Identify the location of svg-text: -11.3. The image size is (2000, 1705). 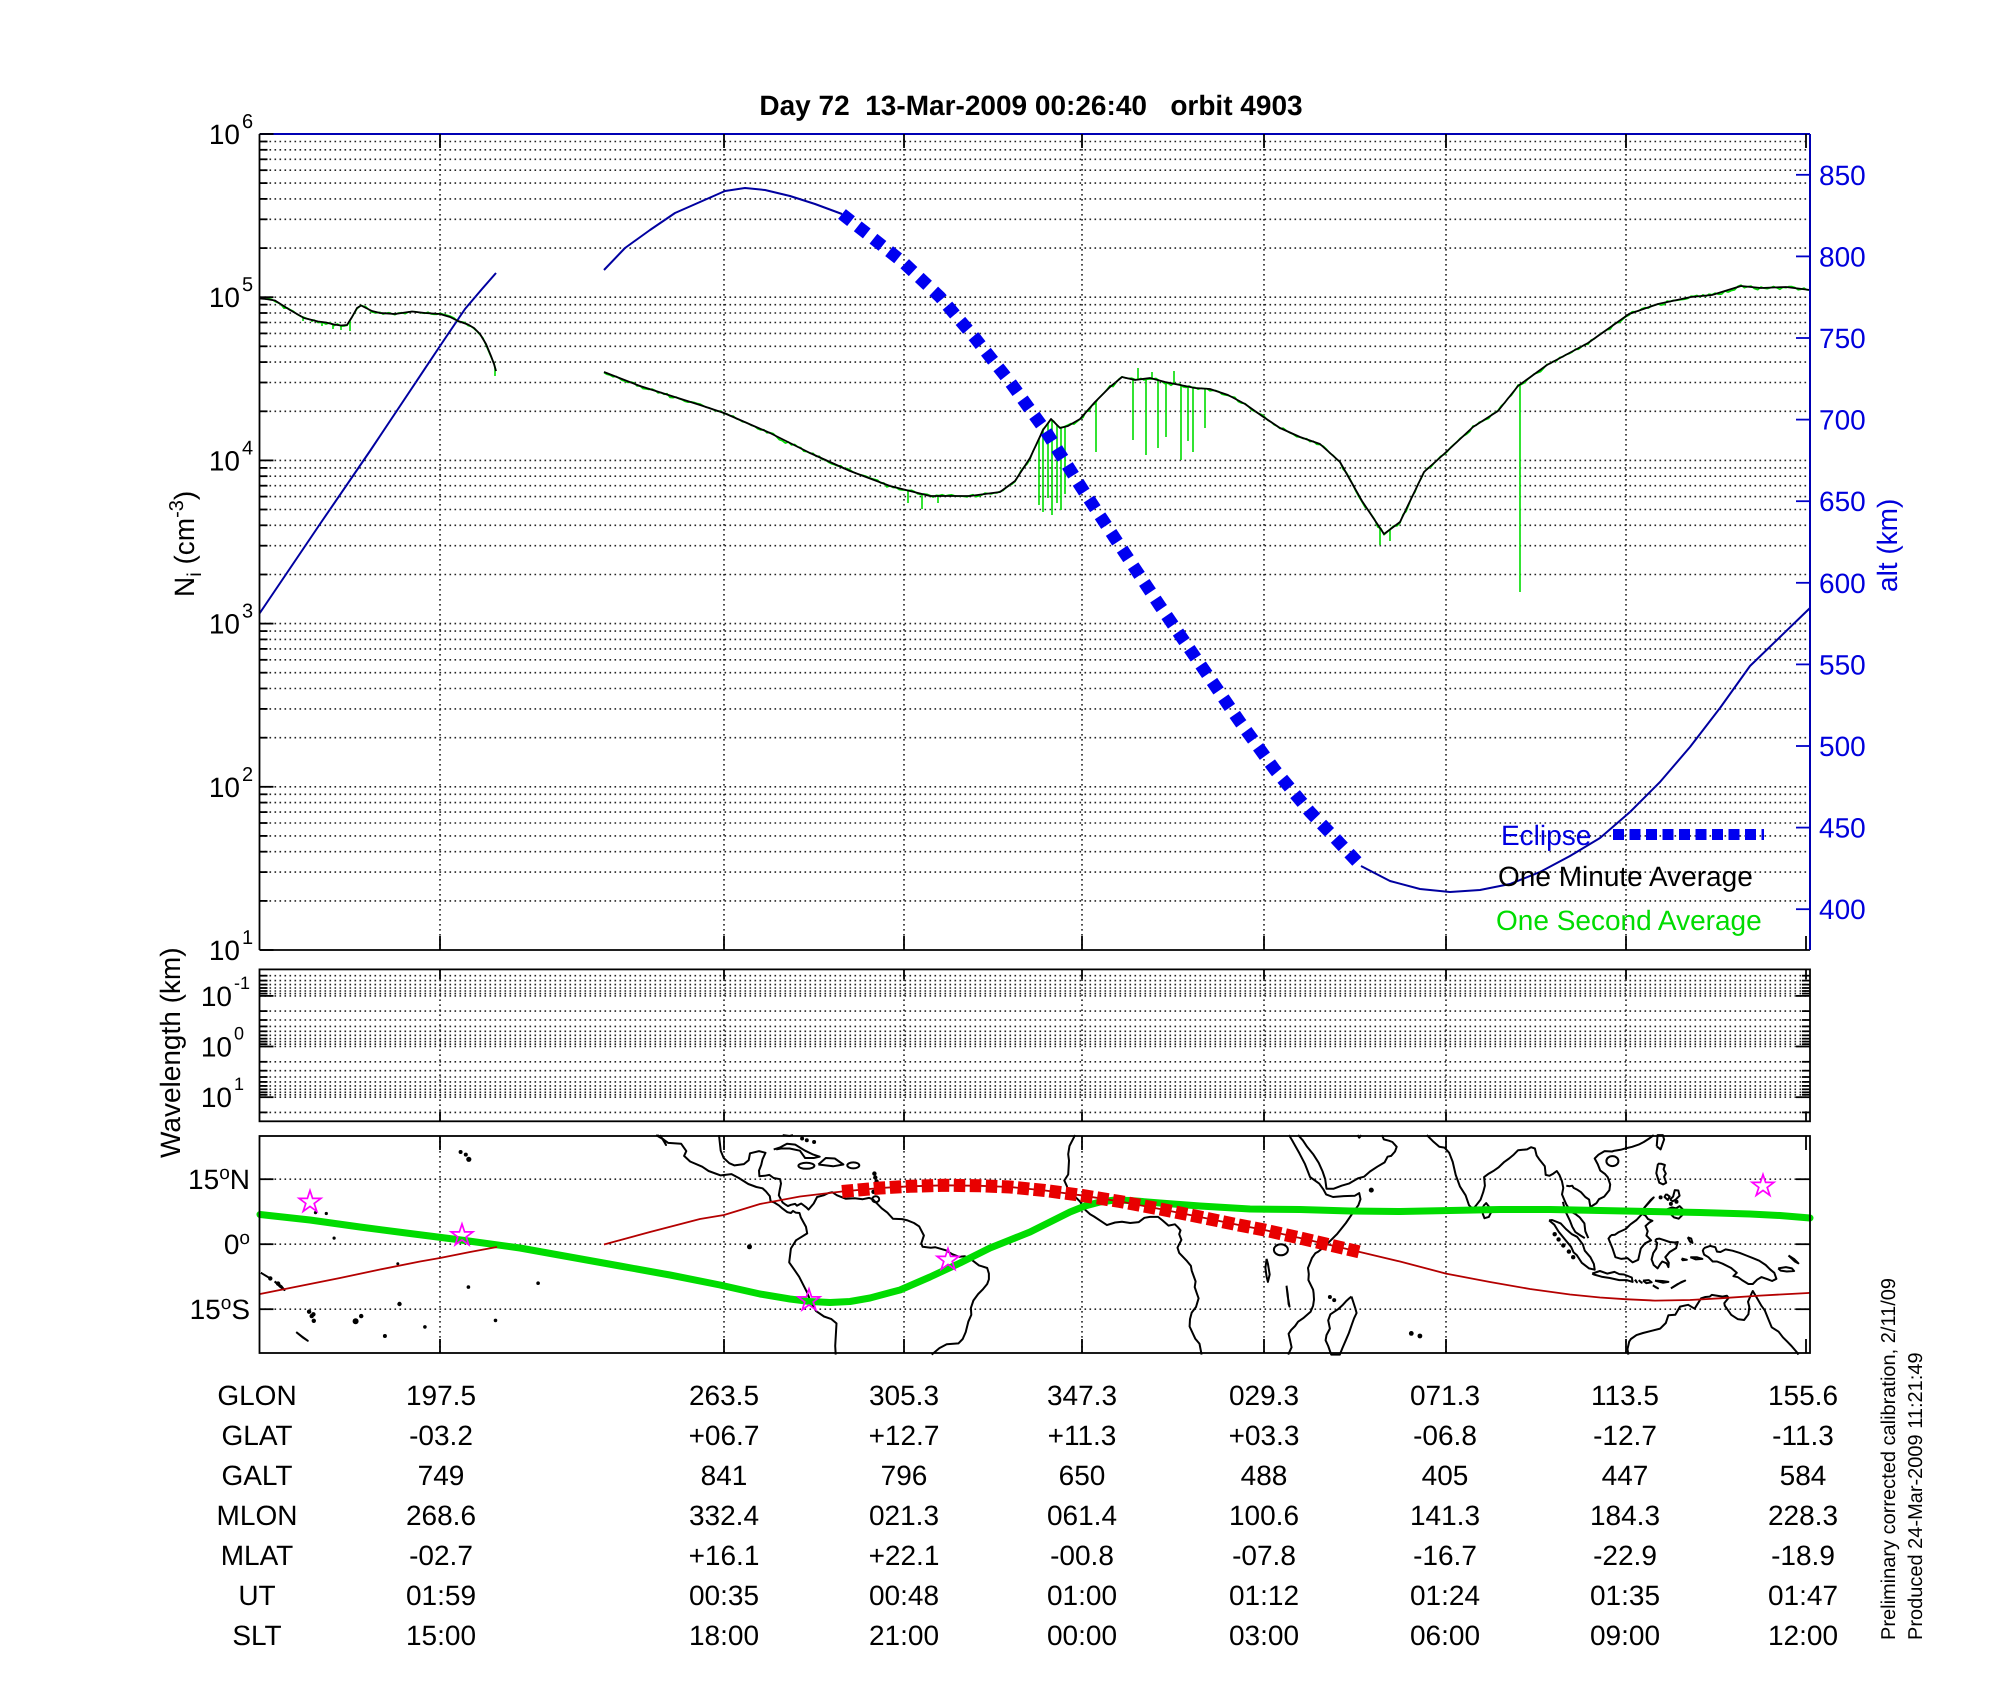
(1803, 1435).